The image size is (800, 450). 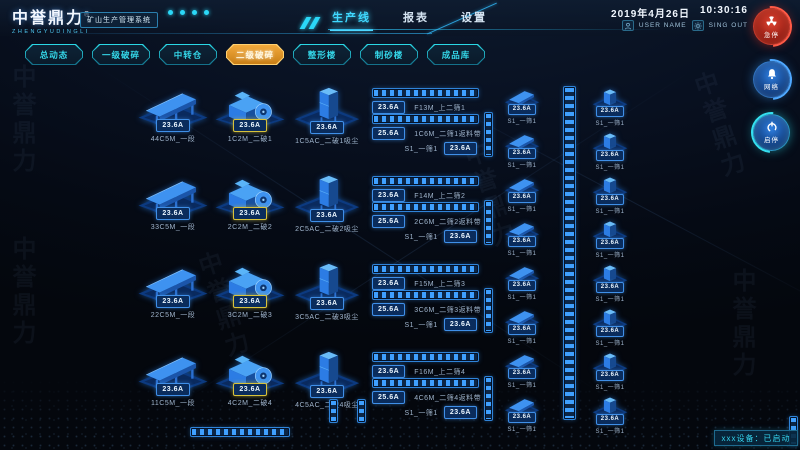 I want to click on tab-label: 总动态, so click(x=54, y=54).